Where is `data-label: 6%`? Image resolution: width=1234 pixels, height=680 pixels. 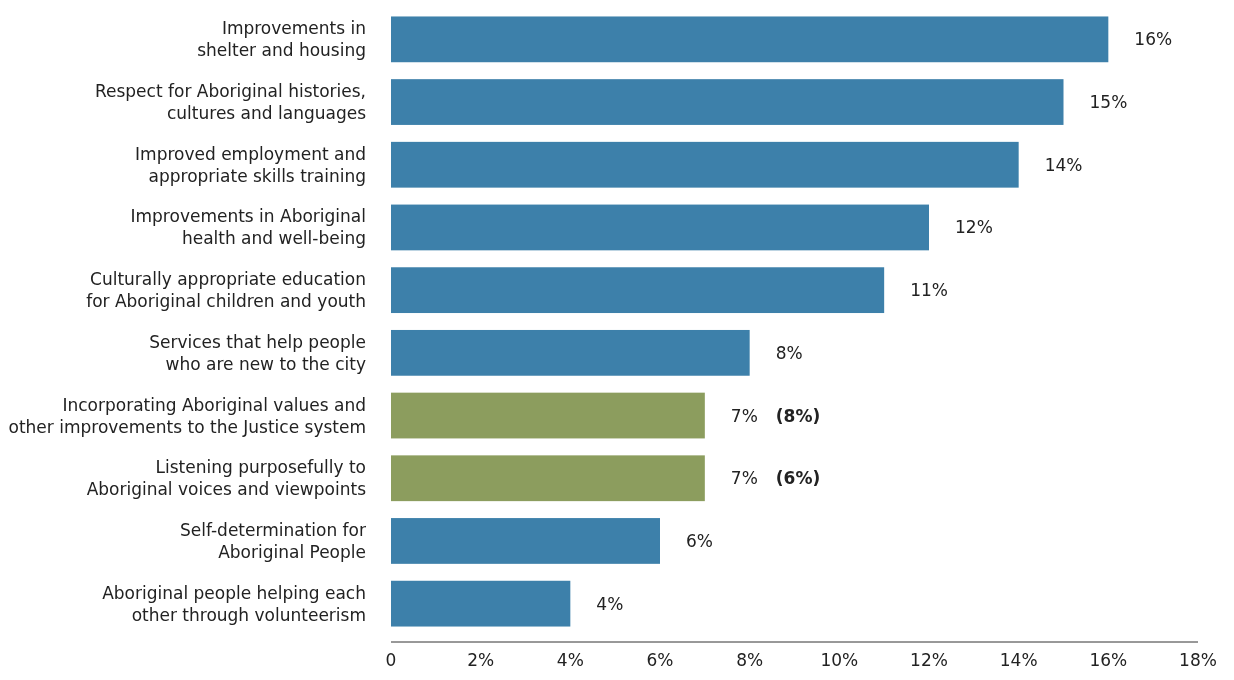 data-label: 6% is located at coordinates (699, 540).